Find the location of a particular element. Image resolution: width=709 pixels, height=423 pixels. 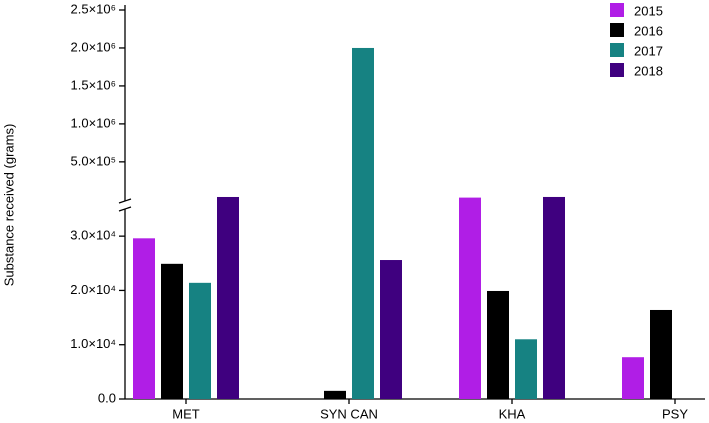

y-tick-label: 2.5×10⁶ is located at coordinates (93, 8).